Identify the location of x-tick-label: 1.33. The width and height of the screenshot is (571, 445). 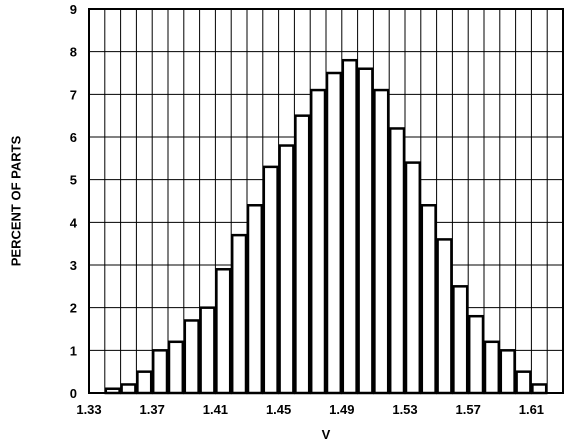
(88, 409).